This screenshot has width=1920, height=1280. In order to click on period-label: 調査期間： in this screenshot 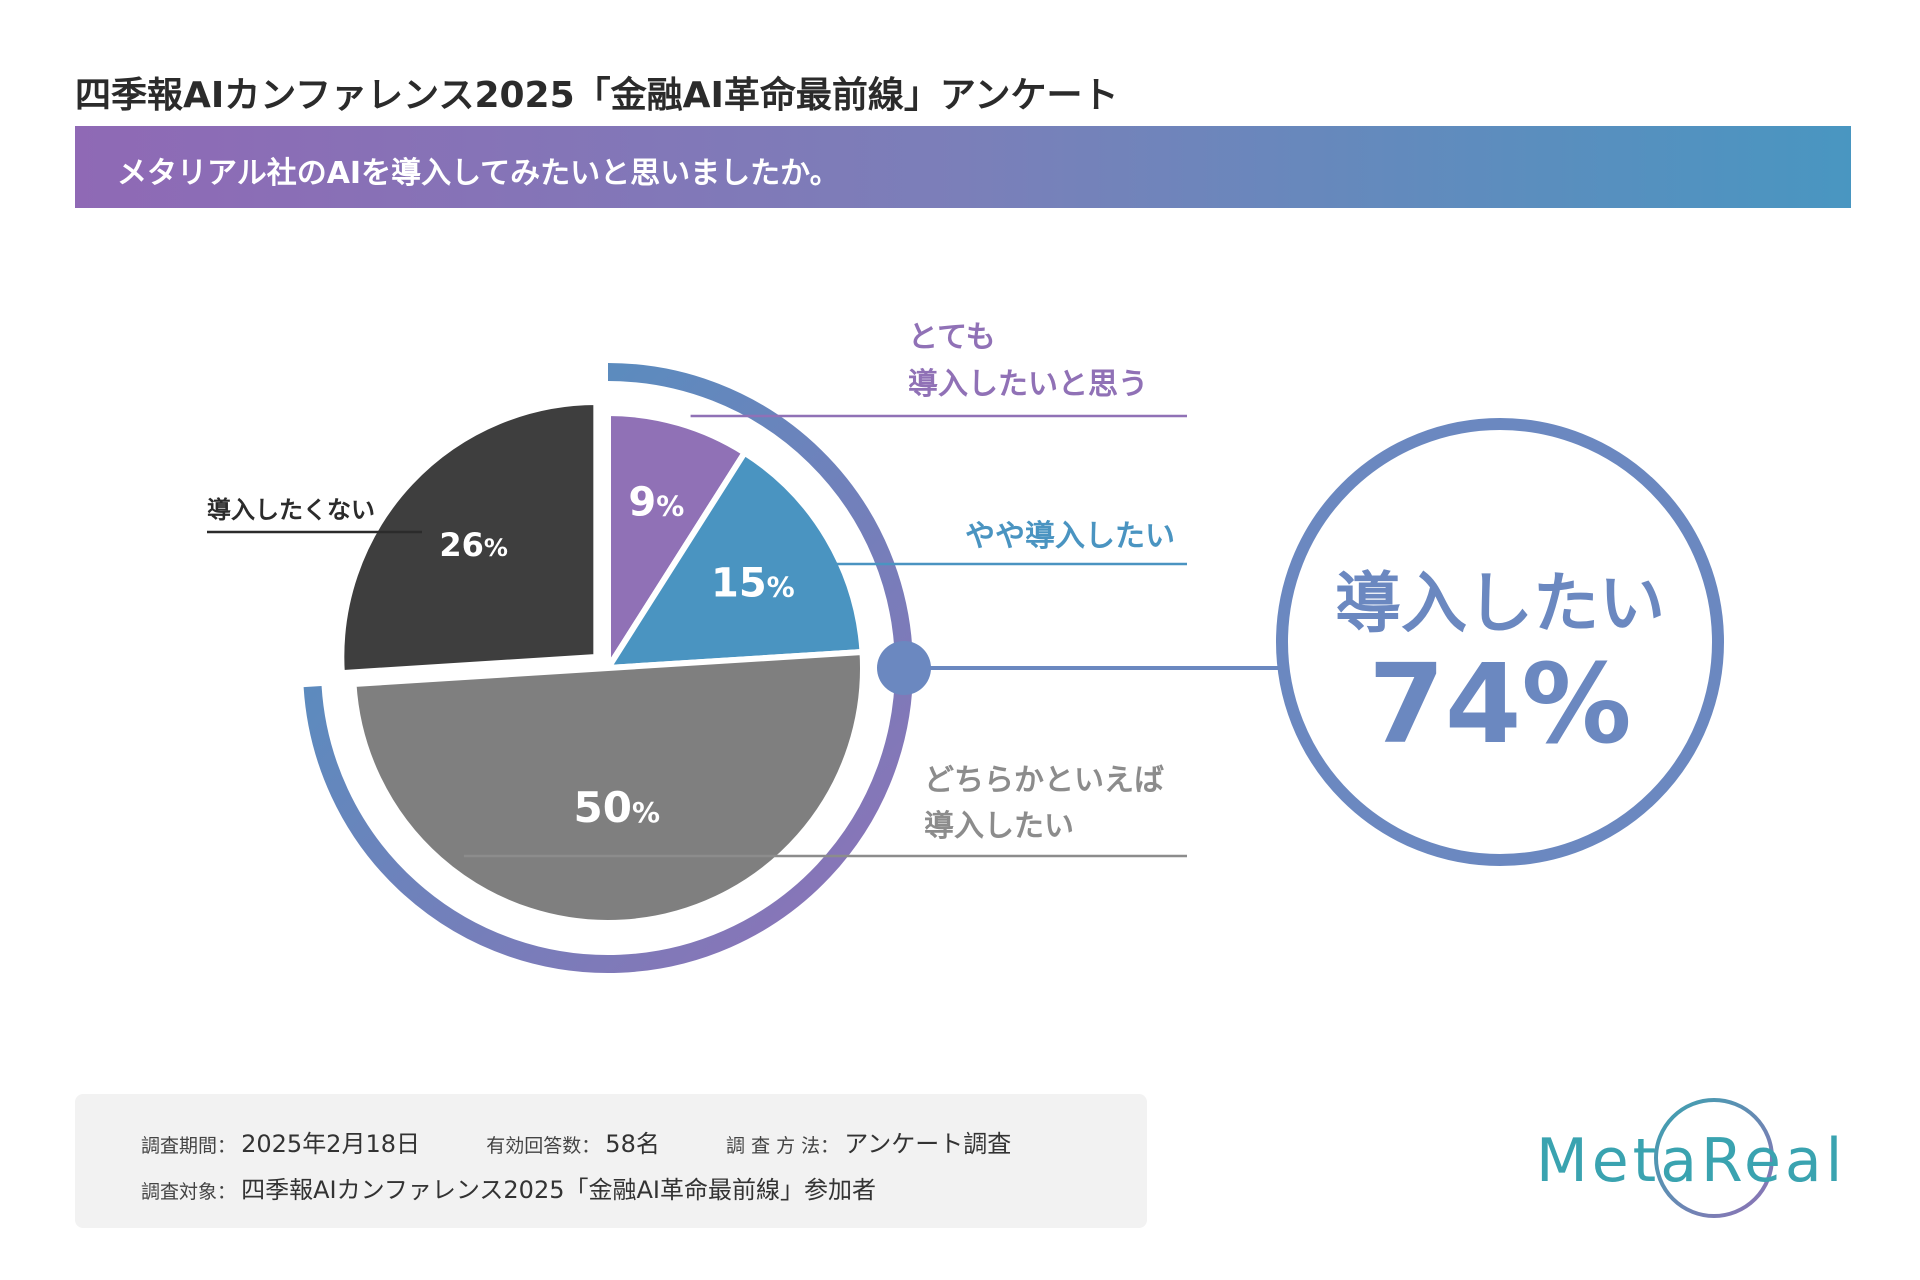, I will do `click(189, 1146)`.